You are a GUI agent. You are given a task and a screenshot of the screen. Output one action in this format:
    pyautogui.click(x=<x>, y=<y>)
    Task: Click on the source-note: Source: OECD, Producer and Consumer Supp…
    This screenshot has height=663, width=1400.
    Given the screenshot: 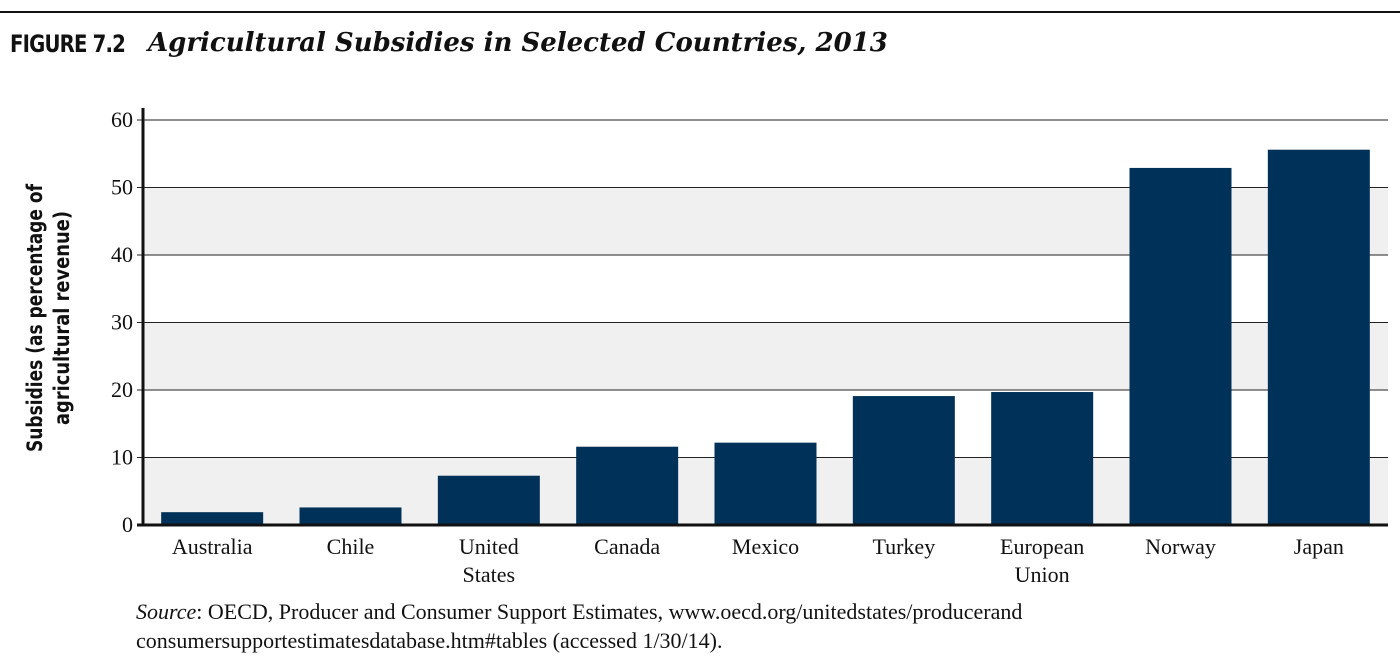 What is the action you would take?
    pyautogui.click(x=579, y=626)
    